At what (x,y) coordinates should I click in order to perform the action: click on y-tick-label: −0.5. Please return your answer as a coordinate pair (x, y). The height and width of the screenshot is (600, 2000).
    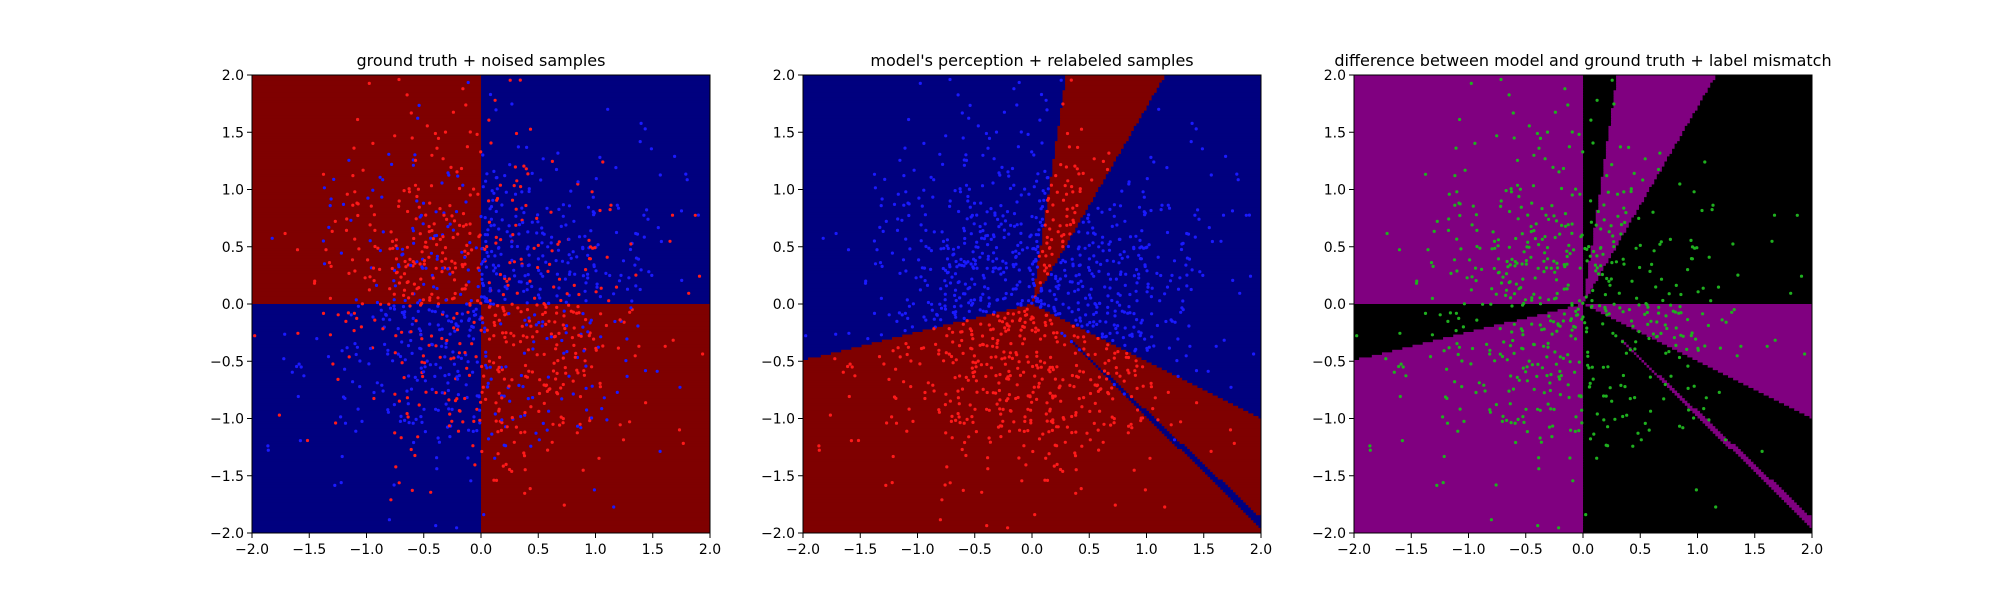
    Looking at the image, I should click on (778, 362).